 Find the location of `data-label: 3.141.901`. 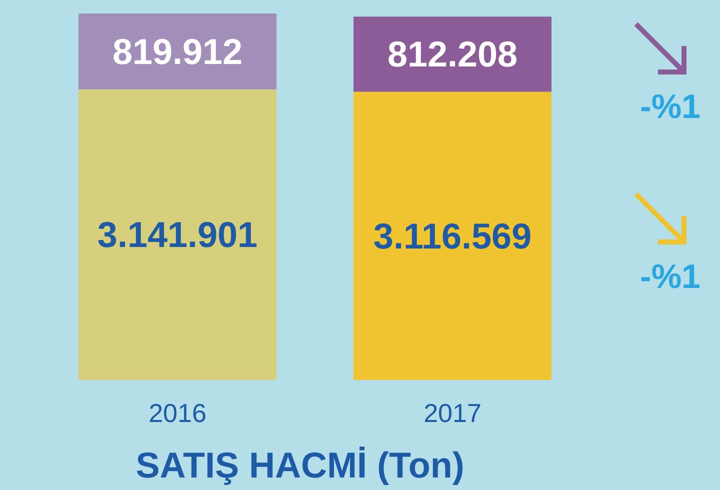

data-label: 3.141.901 is located at coordinates (177, 235).